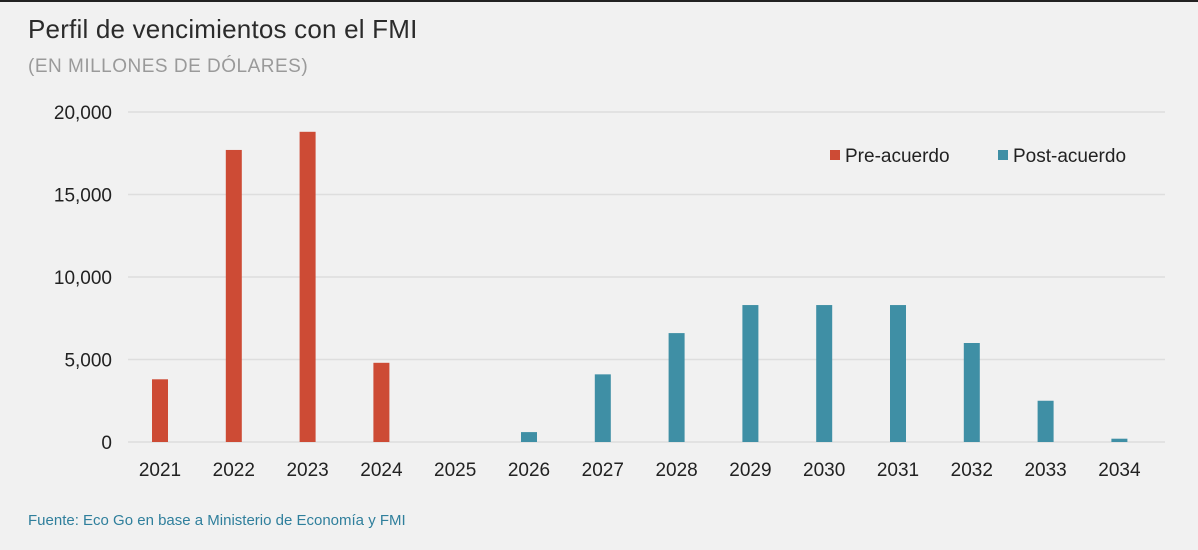 The width and height of the screenshot is (1198, 550). What do you see at coordinates (898, 470) in the screenshot?
I see `x-tick-label: 2031` at bounding box center [898, 470].